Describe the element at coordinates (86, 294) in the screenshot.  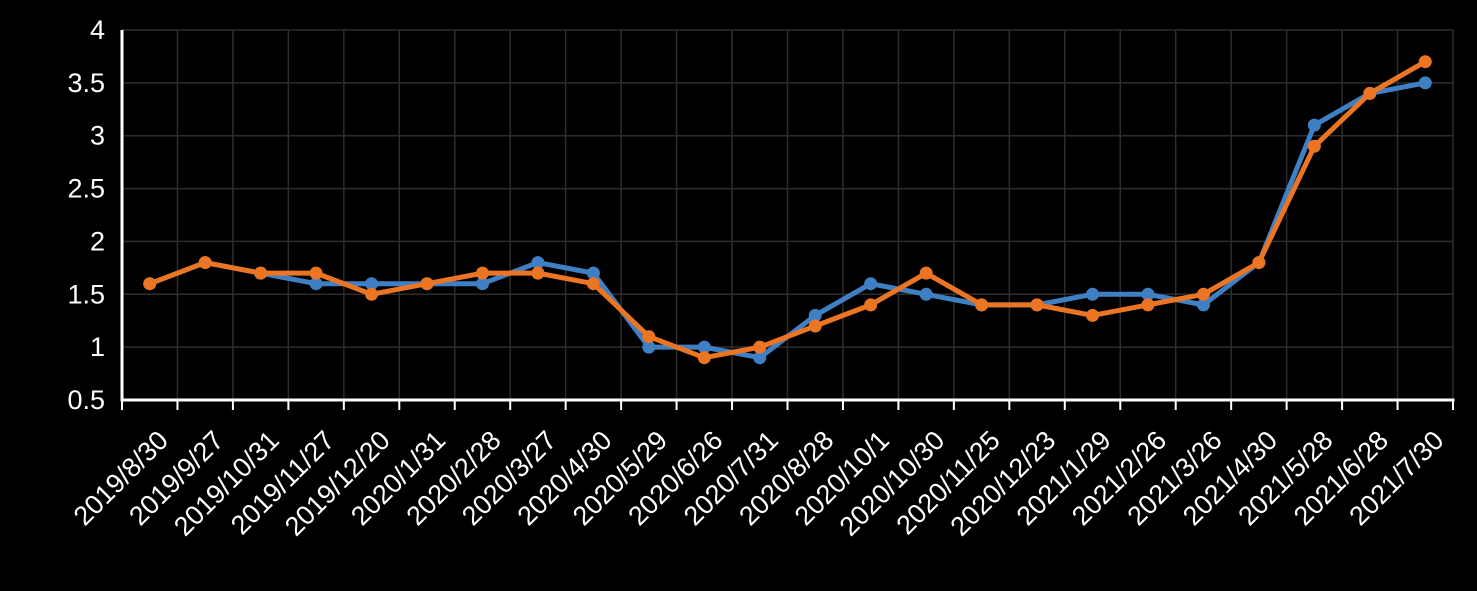
I see `y-axis-label: 1.5` at that location.